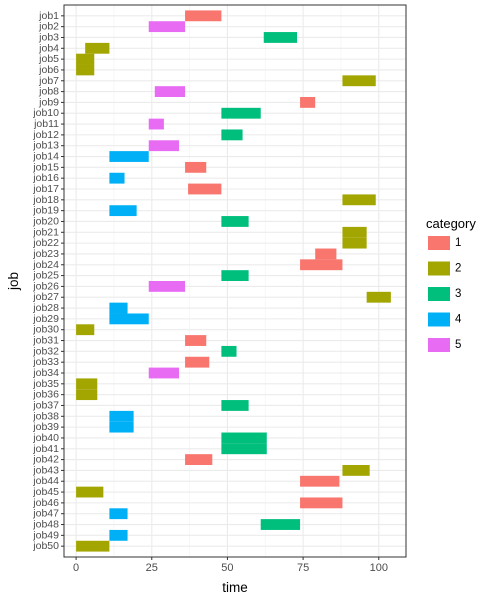 This screenshot has height=605, width=500. I want to click on y-tick-label: job50, so click(45, 546).